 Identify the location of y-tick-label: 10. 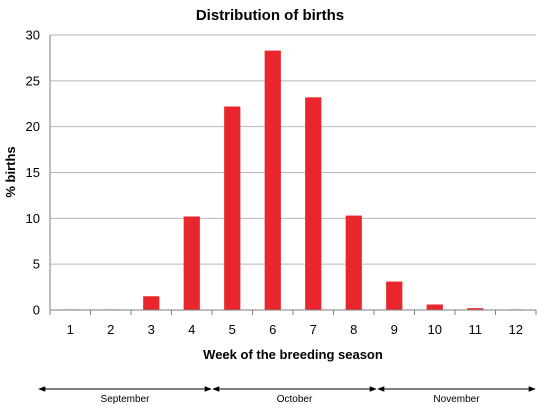
(33, 218).